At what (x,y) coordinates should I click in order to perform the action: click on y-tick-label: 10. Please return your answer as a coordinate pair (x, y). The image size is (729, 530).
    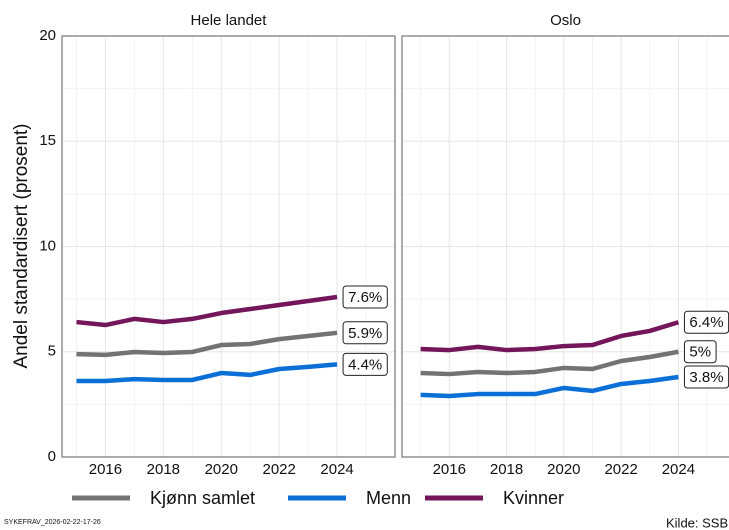
    Looking at the image, I should click on (47, 245).